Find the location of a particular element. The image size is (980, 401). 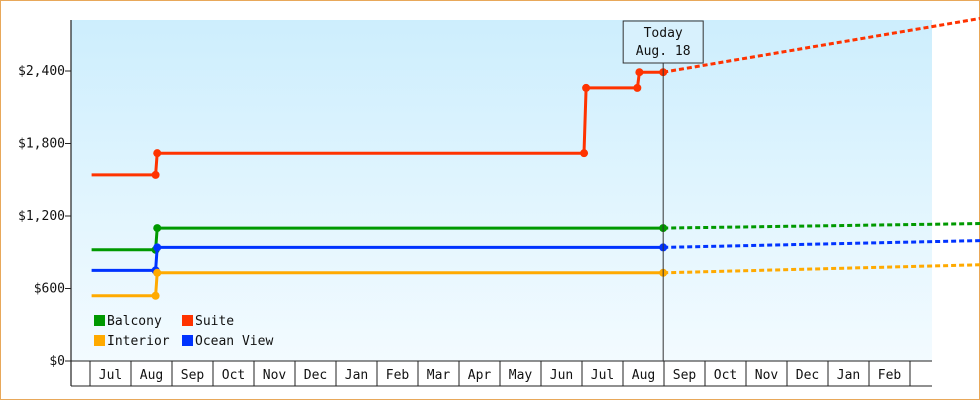

series-line-ocean-view is located at coordinates (377, 258).